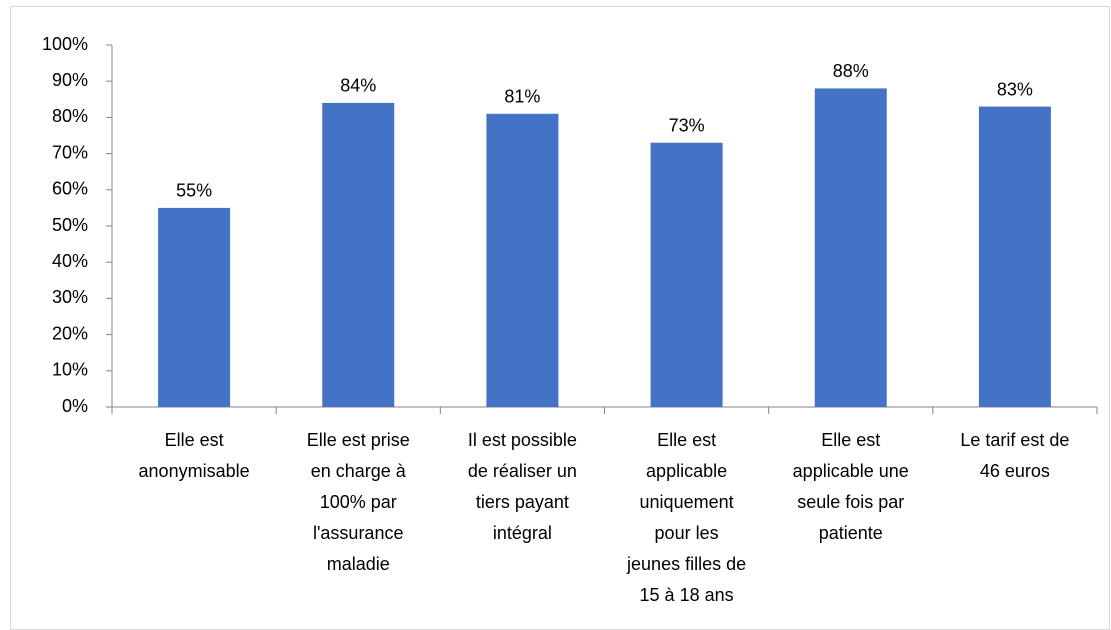 This screenshot has width=1111, height=630. Describe the element at coordinates (70, 116) in the screenshot. I see `y-tick-label: 80%` at that location.